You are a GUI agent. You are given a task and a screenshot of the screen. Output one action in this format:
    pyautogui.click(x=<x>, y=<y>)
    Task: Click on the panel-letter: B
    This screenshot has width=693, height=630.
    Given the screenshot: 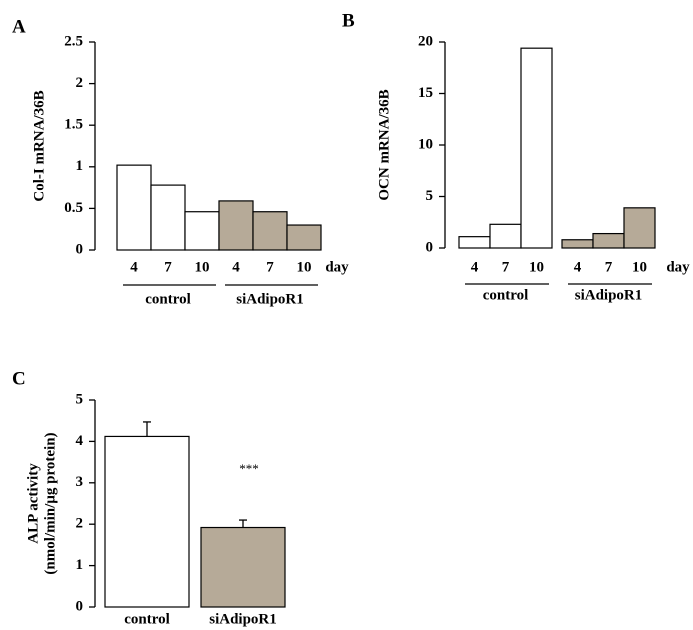 What is the action you would take?
    pyautogui.click(x=348, y=20)
    